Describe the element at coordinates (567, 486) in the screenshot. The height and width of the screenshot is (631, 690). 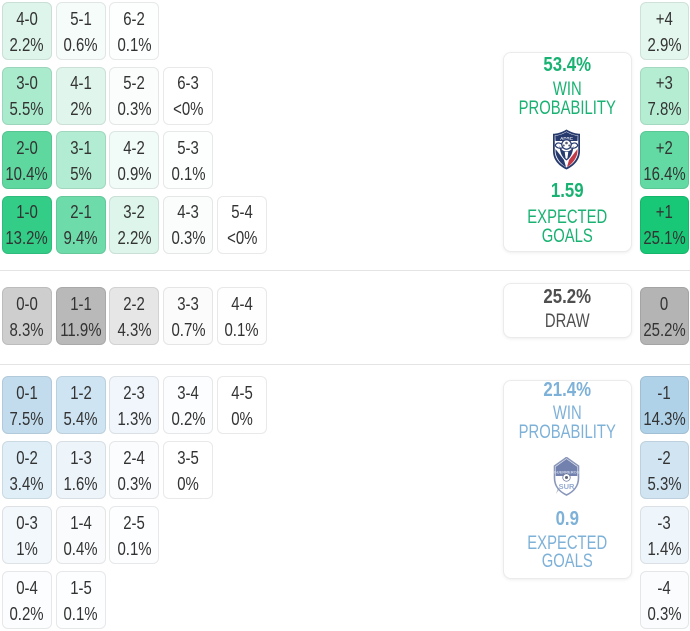
I see `svg-text: SUR` at that location.